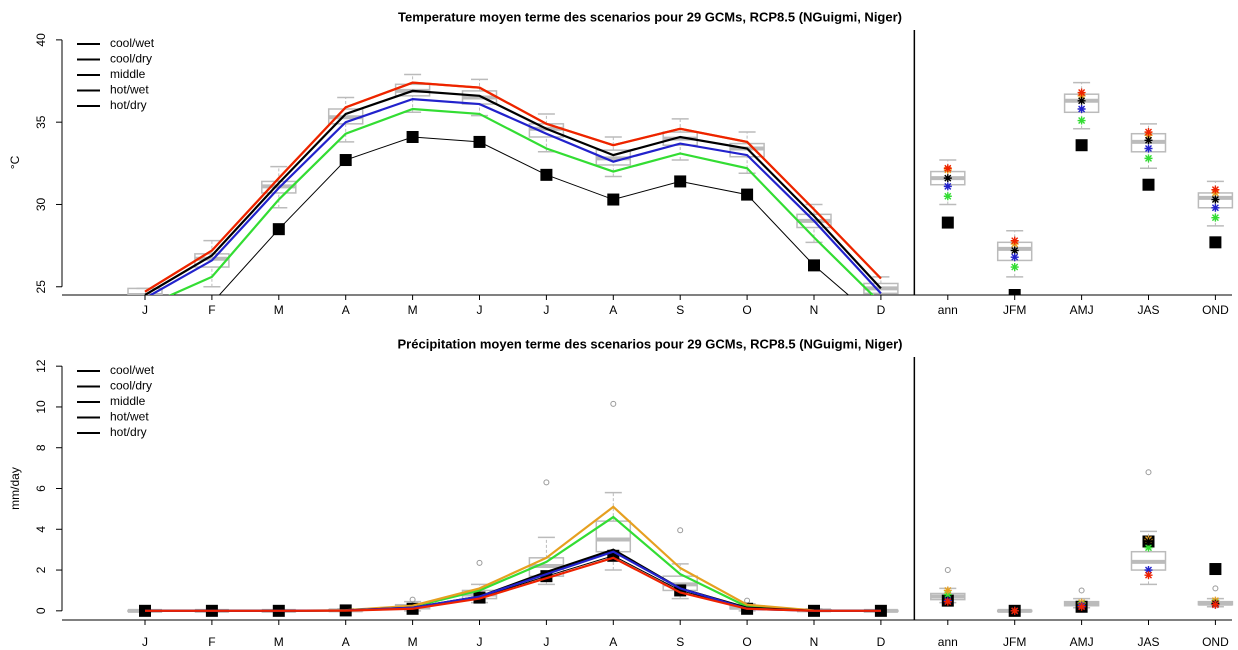 Image resolution: width=1238 pixels, height=650 pixels. I want to click on y-tick-label: 4, so click(41, 529).